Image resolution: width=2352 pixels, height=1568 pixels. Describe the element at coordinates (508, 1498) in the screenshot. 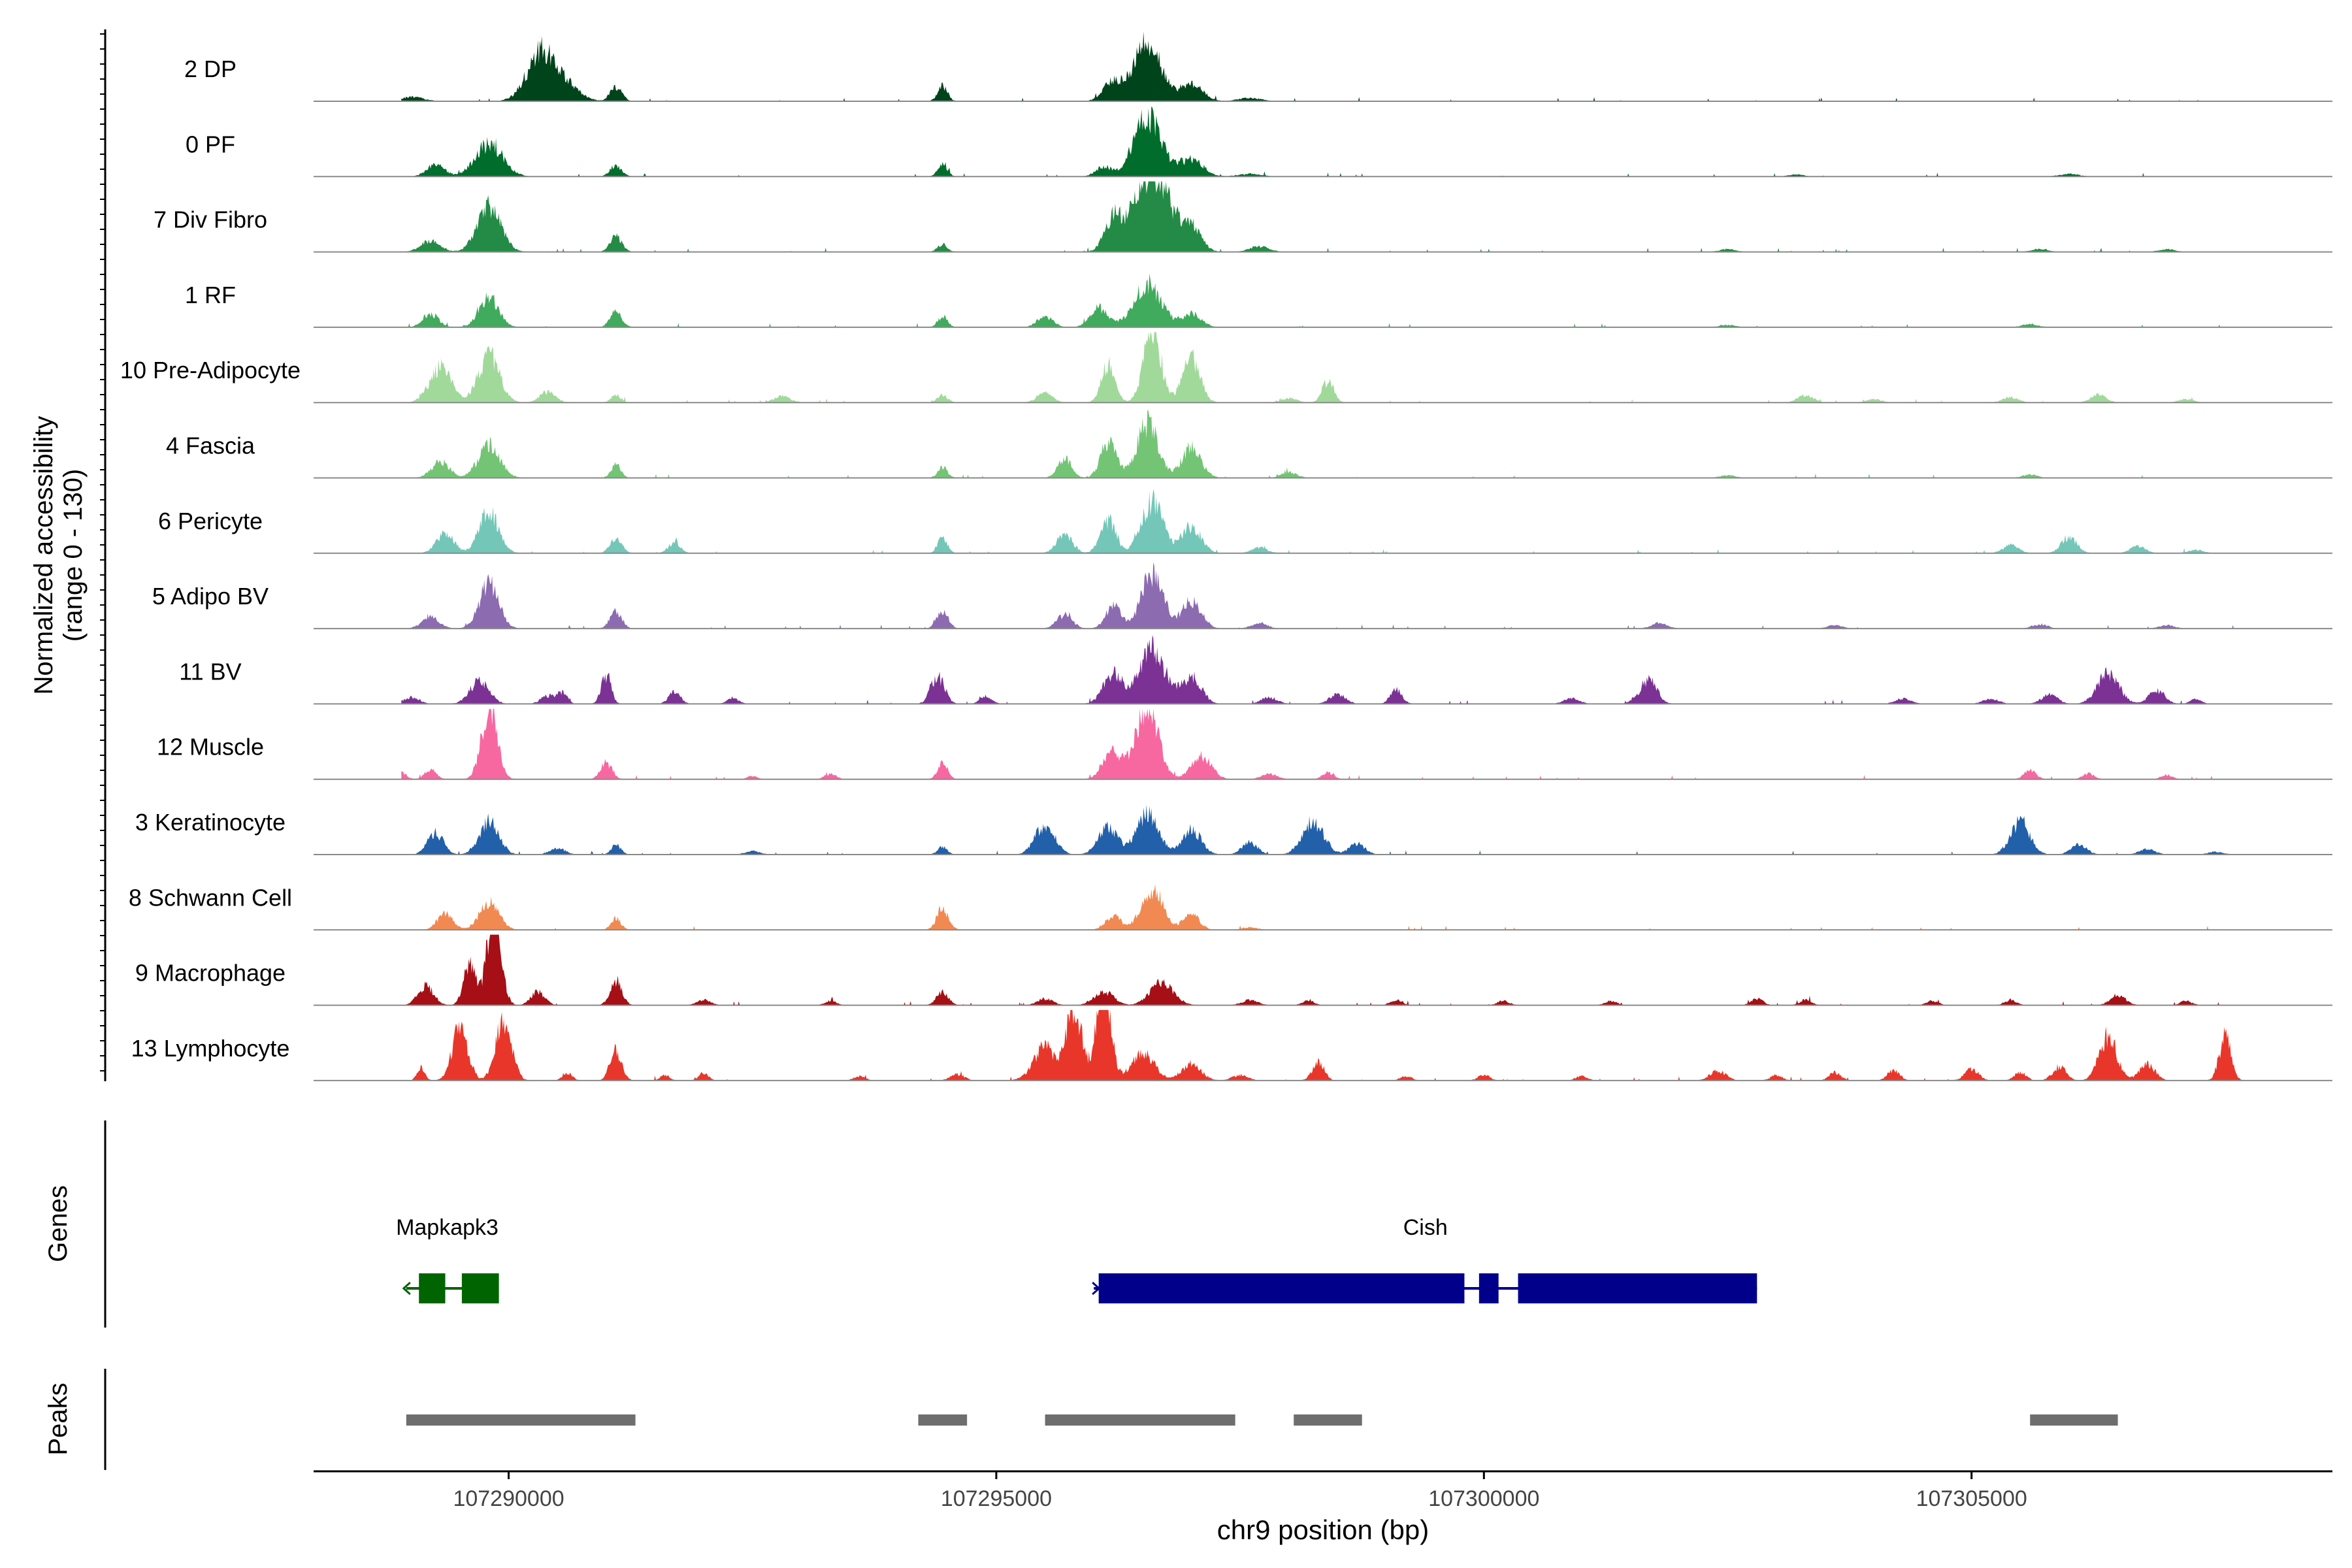

I see `x-tick-label: 107290000` at that location.